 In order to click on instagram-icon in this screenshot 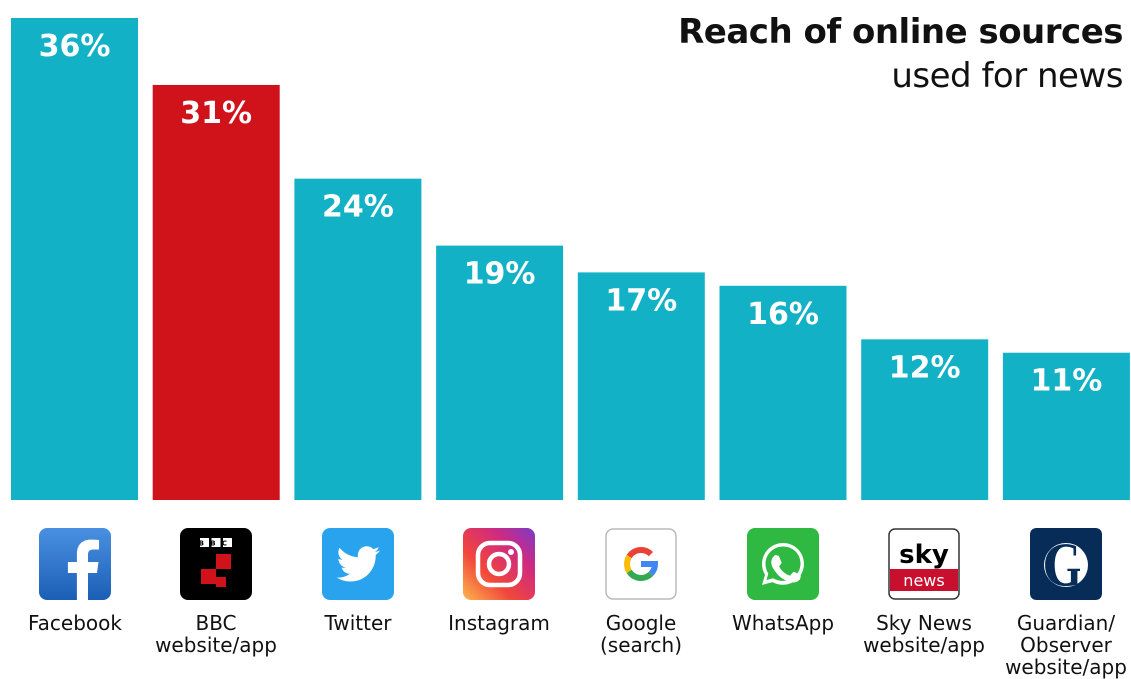, I will do `click(499, 564)`.